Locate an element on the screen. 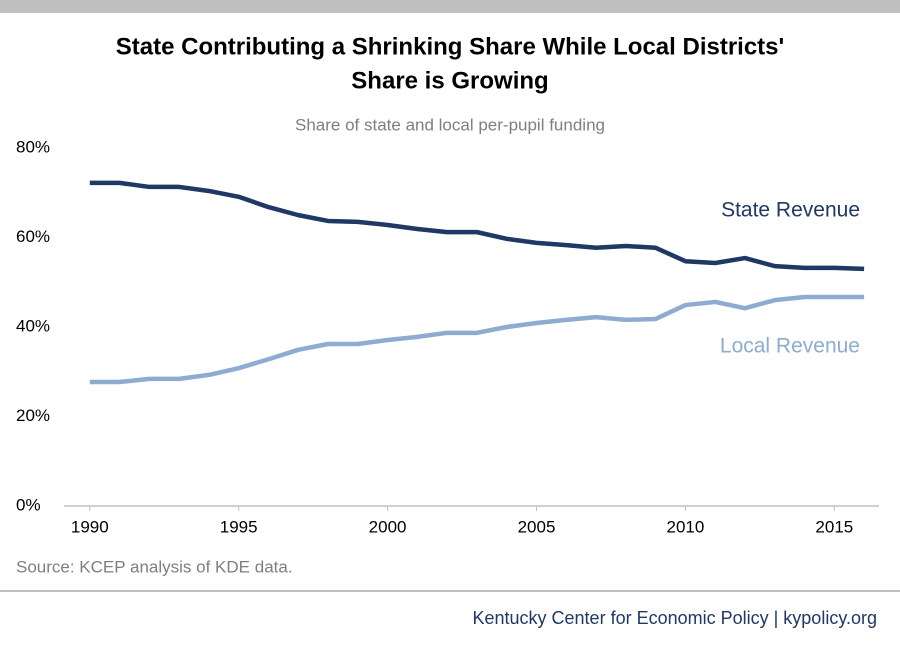  x-tick-label: 1990 is located at coordinates (90, 526).